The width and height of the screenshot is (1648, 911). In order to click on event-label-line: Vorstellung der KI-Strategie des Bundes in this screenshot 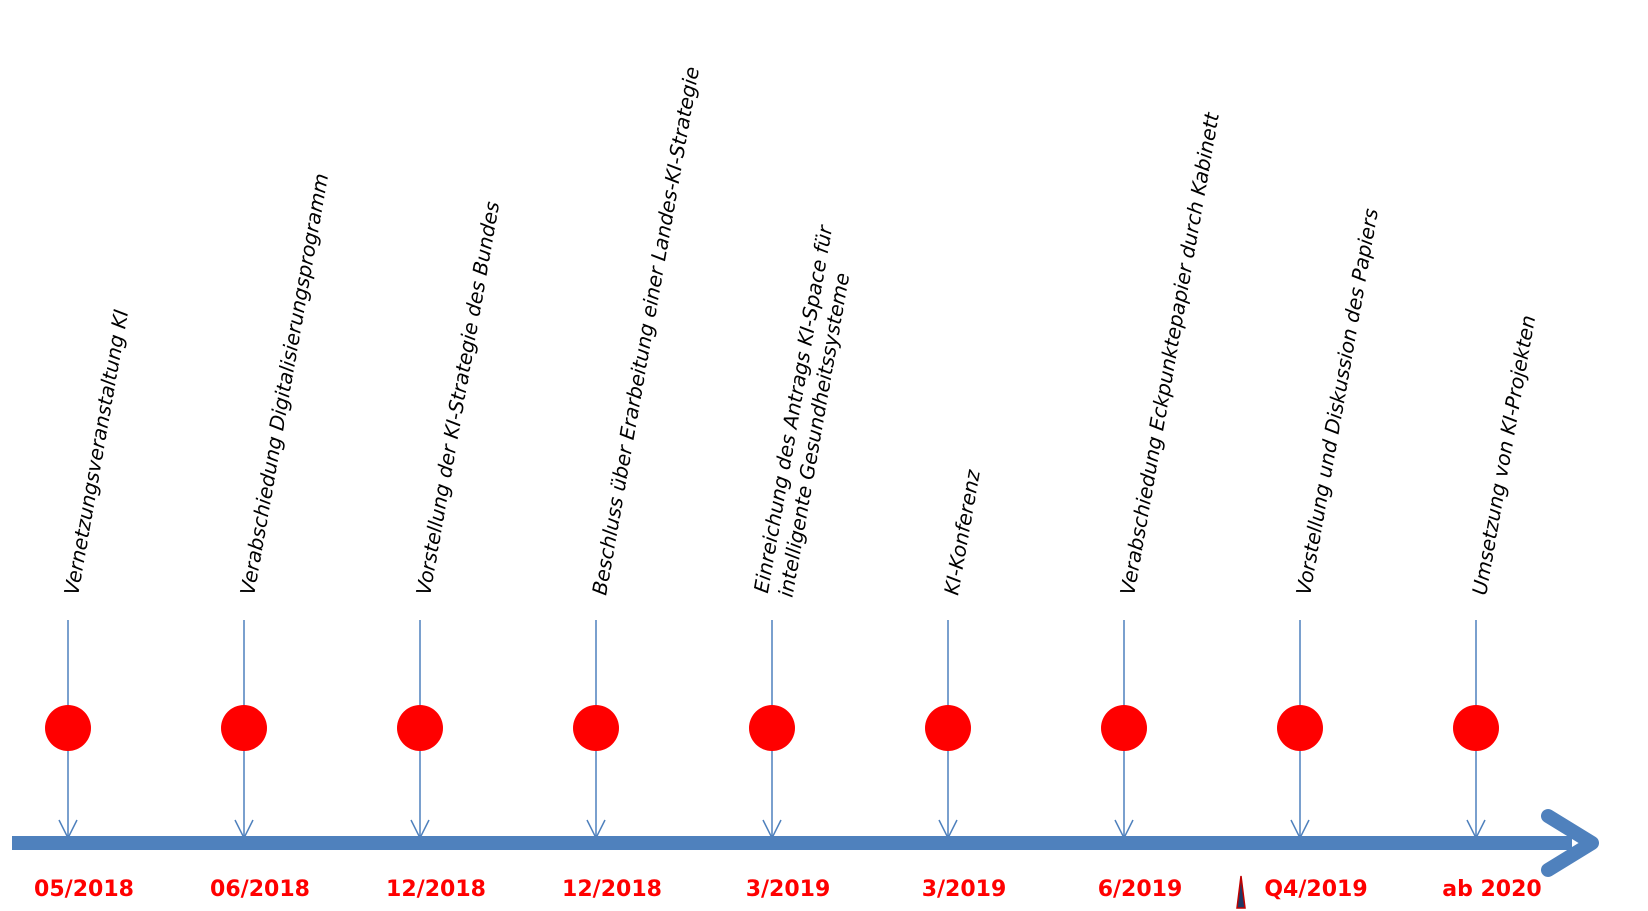, I will do `click(457, 398)`.